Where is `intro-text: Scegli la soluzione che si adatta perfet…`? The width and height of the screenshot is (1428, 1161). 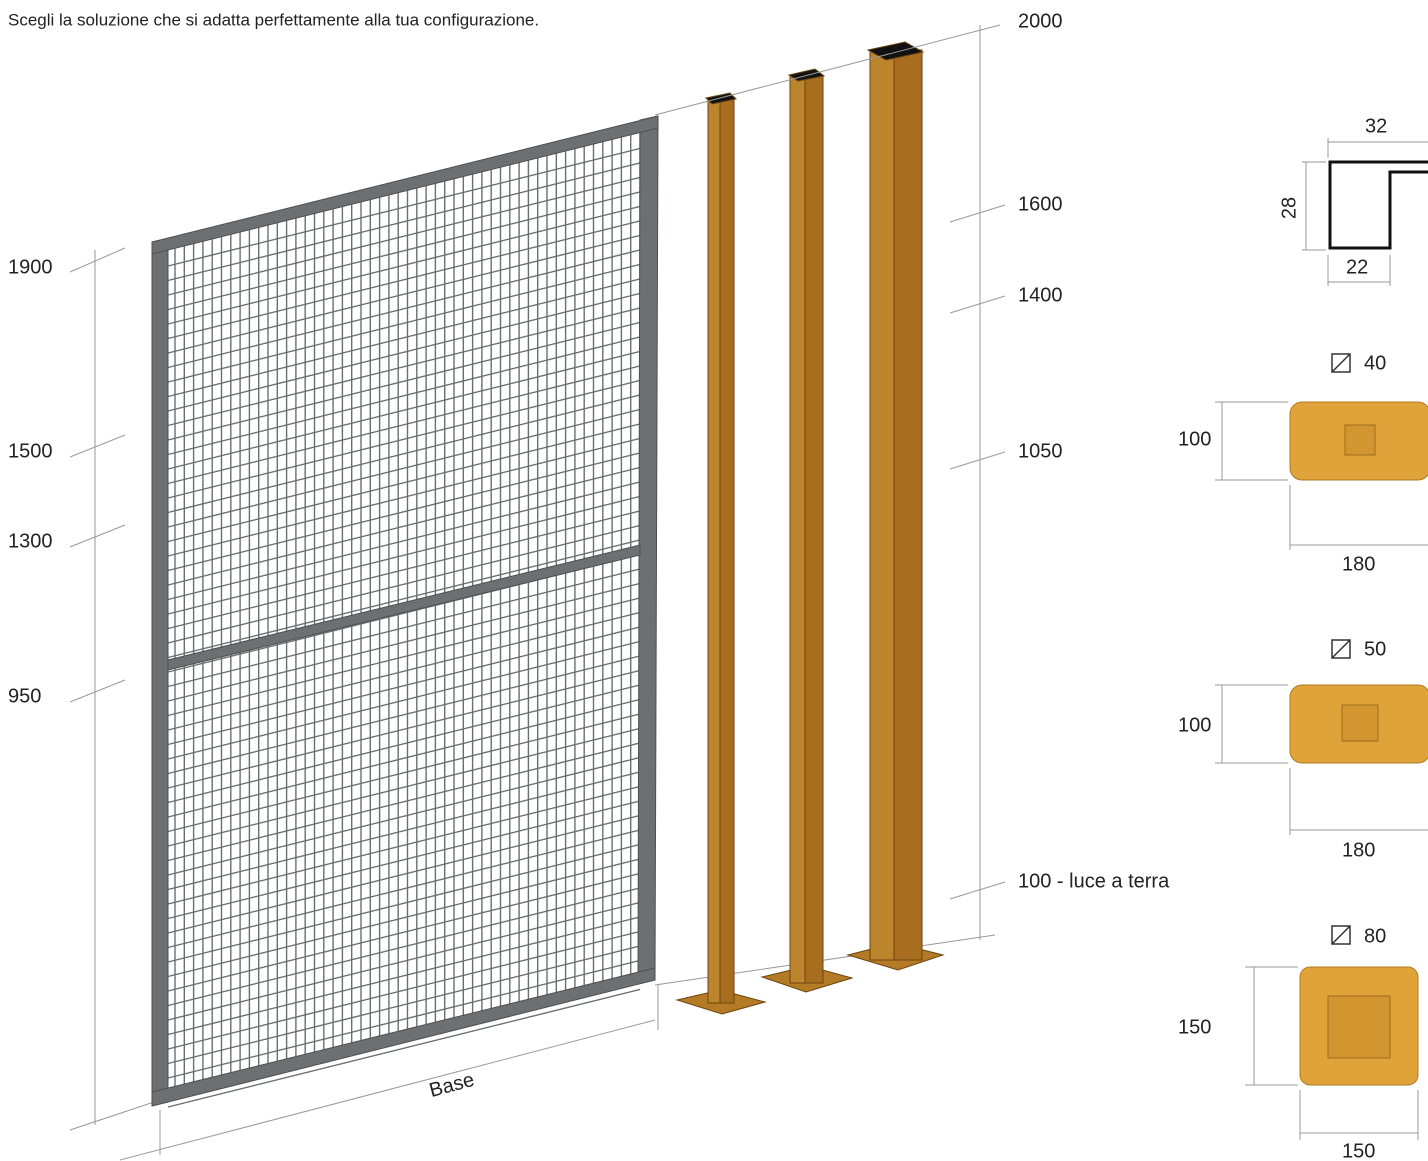 intro-text: Scegli la soluzione che si adatta perfet… is located at coordinates (273, 19).